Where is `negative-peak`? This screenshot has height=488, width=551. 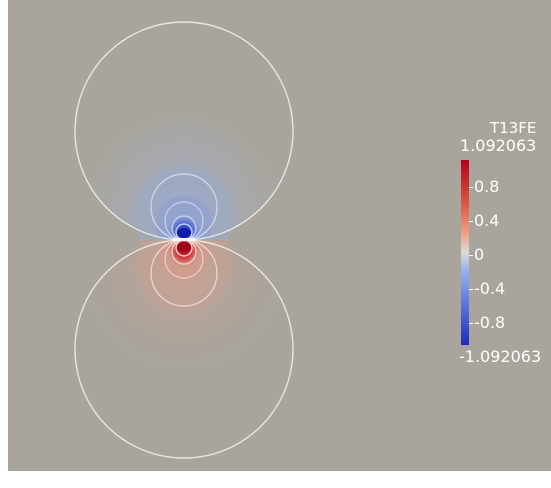
negative-peak is located at coordinates (184, 233).